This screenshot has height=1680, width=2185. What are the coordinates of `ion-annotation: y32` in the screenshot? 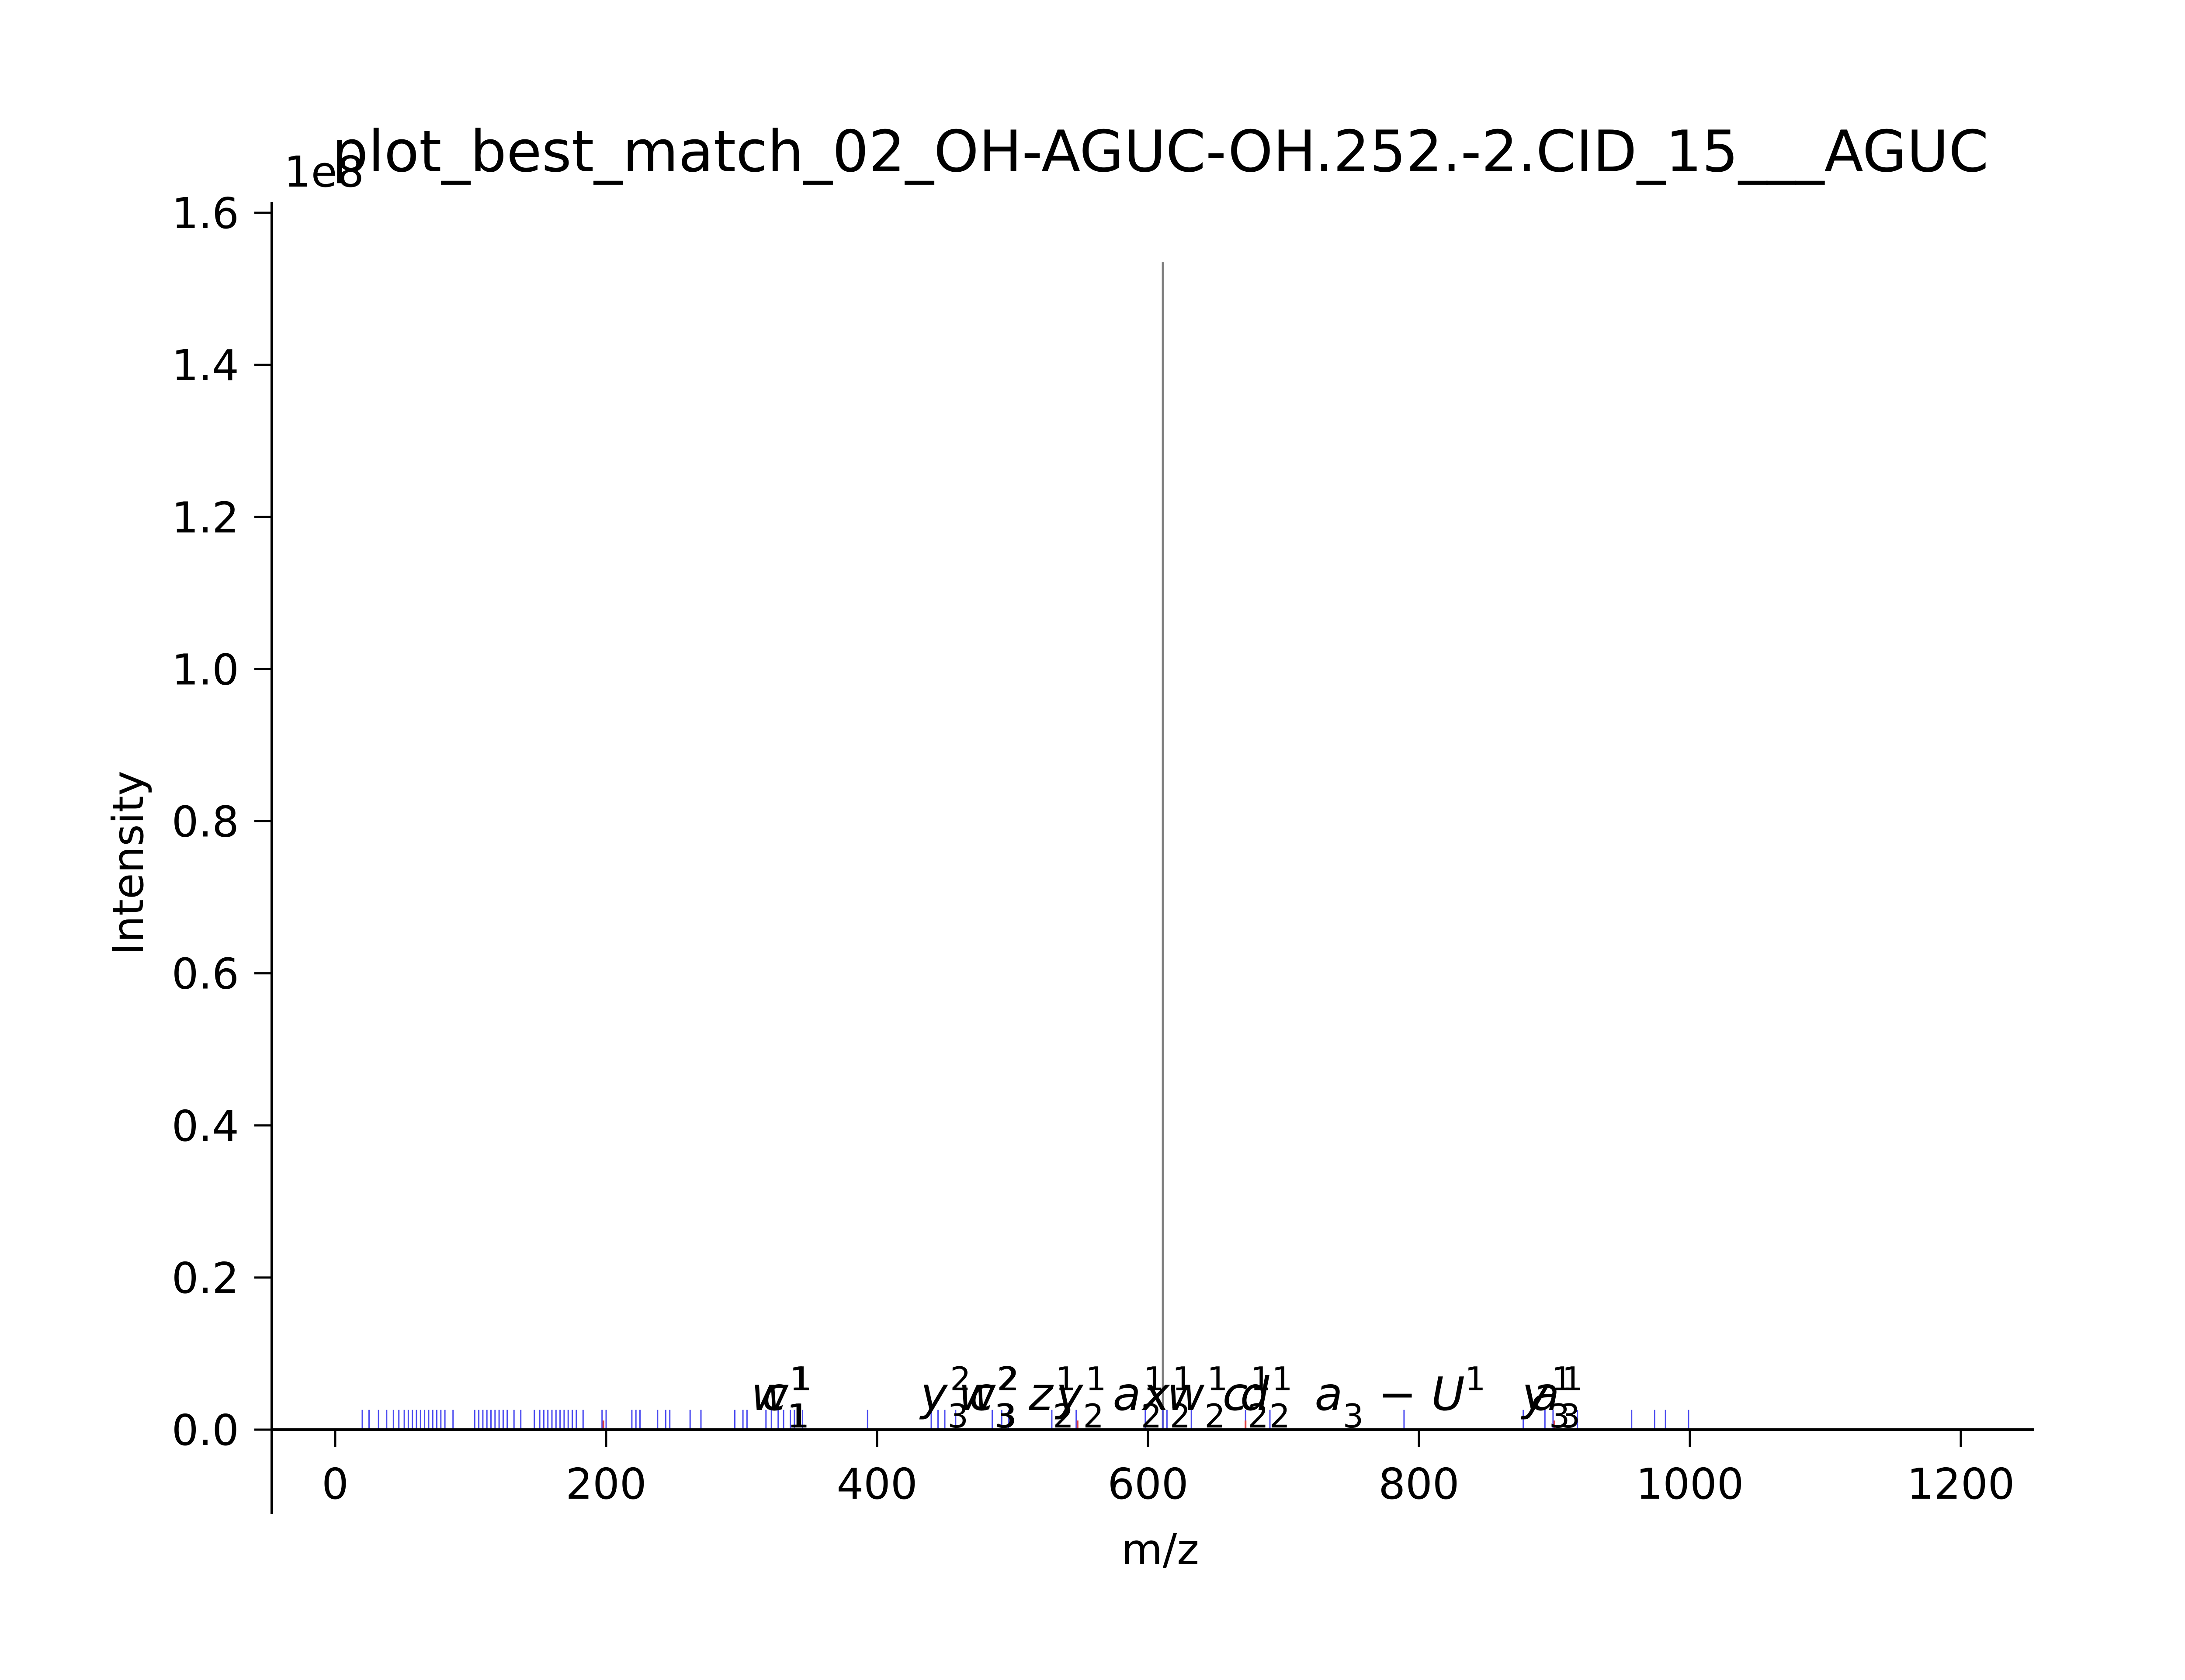 It's located at (945, 1397).